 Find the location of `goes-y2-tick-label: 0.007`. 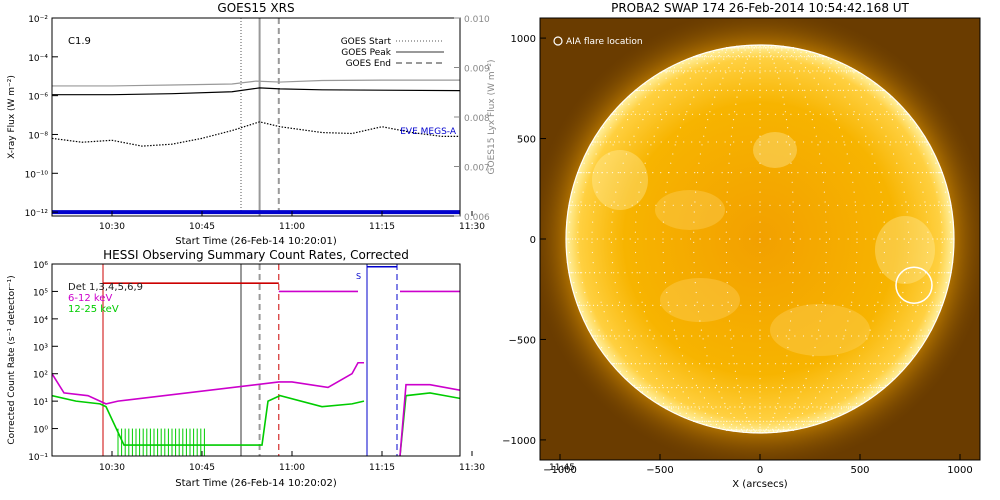

goes-y2-tick-label: 0.007 is located at coordinates (477, 169).